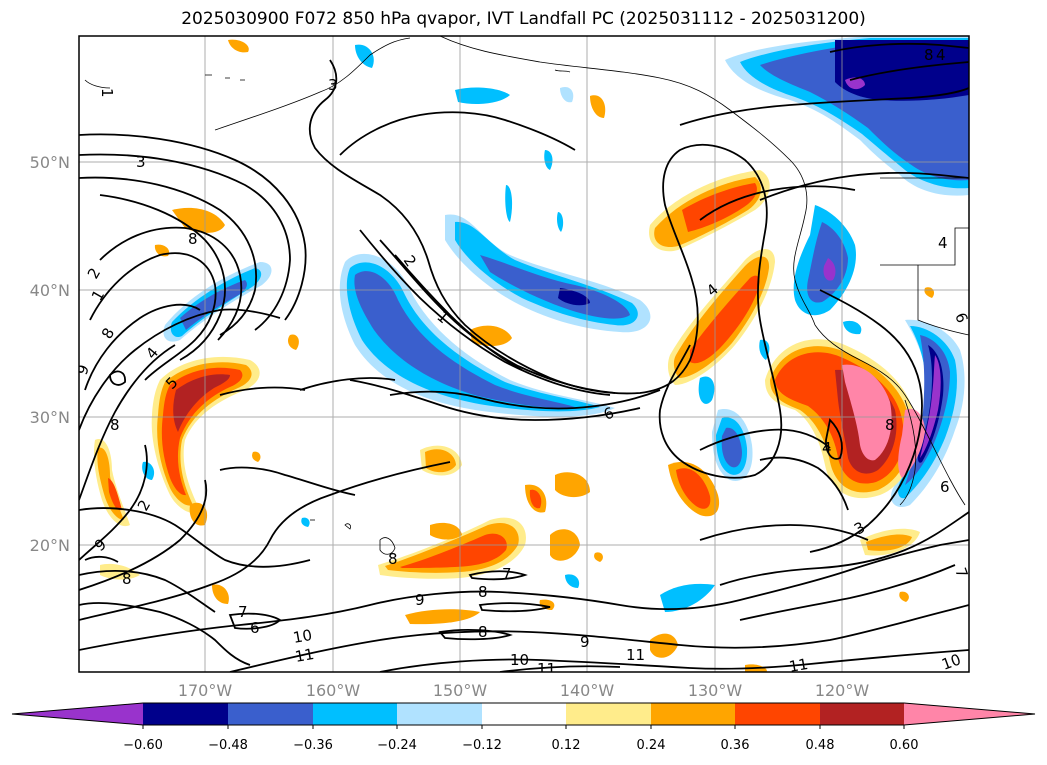 The image size is (1047, 765). What do you see at coordinates (587, 690) in the screenshot?
I see `lon-label: 140°W` at bounding box center [587, 690].